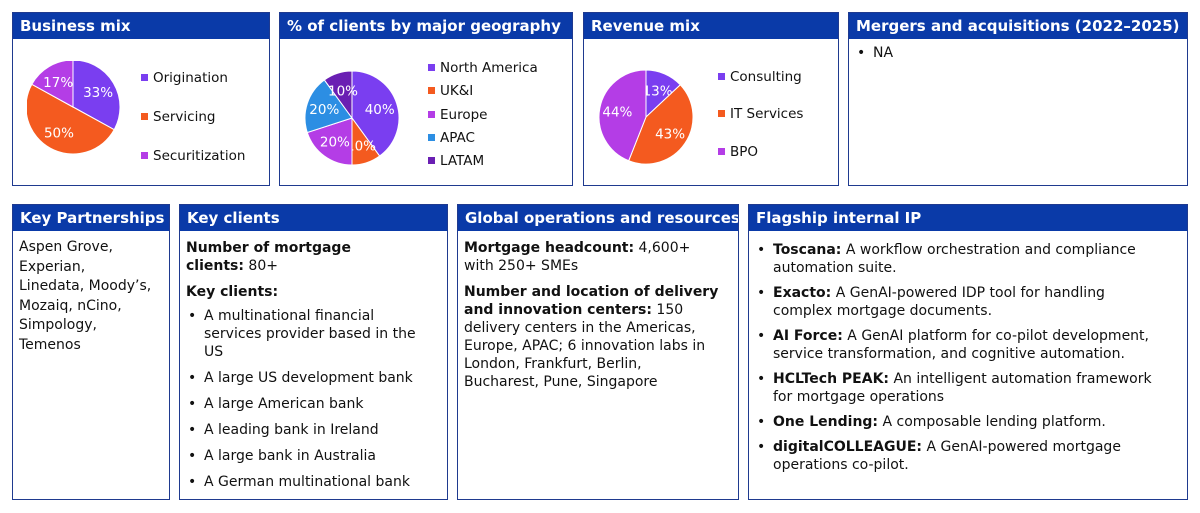 The image size is (1200, 513). I want to click on legend-item-apac: APAC, so click(451, 138).